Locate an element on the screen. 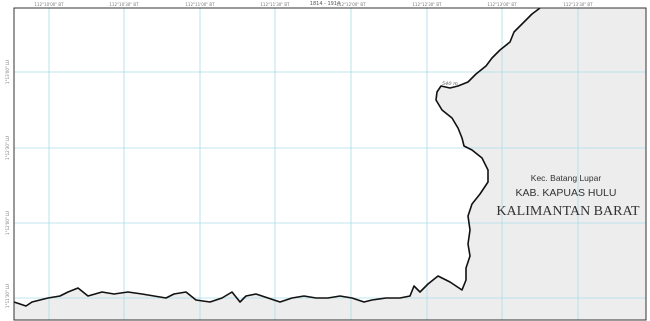 This screenshot has height=321, width=650. left-tick-label: 1°12'00" LU is located at coordinates (7, 223).